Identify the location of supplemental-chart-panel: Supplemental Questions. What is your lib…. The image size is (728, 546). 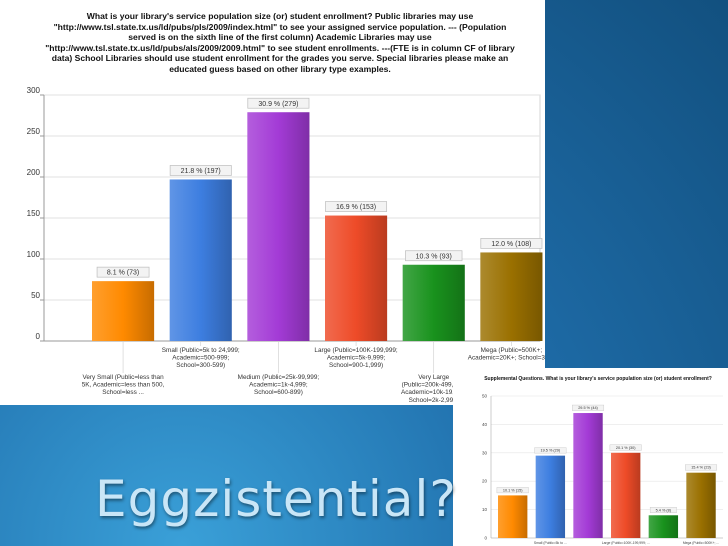
(590, 457).